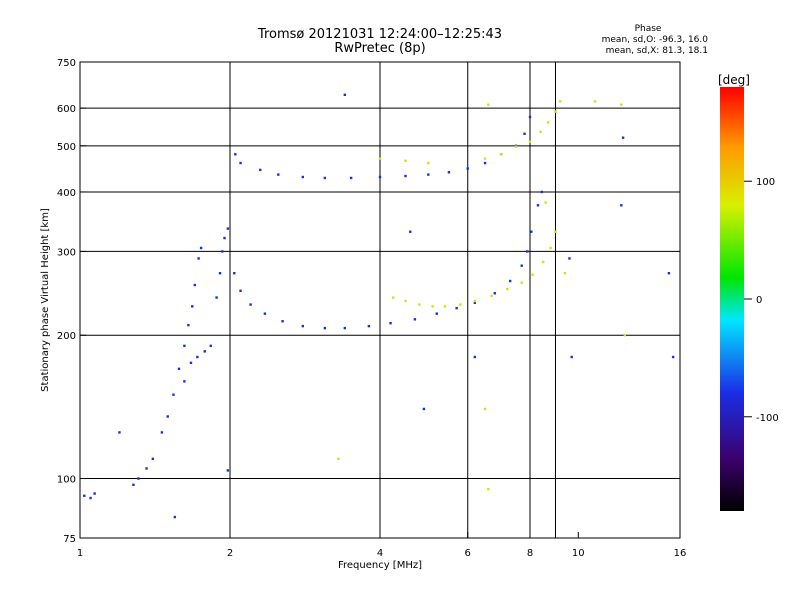 The height and width of the screenshot is (600, 800). I want to click on y-tick-label: 400, so click(66, 193).